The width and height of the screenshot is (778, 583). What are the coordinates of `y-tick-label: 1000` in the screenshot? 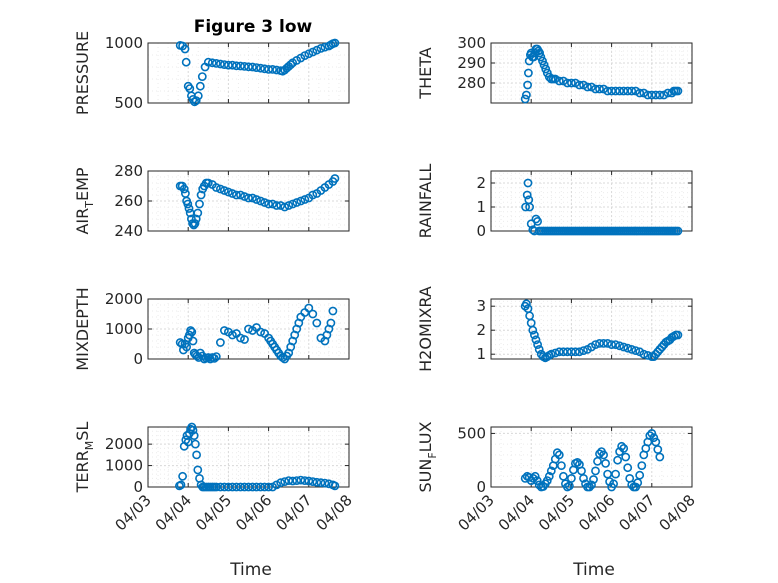 It's located at (124, 466).